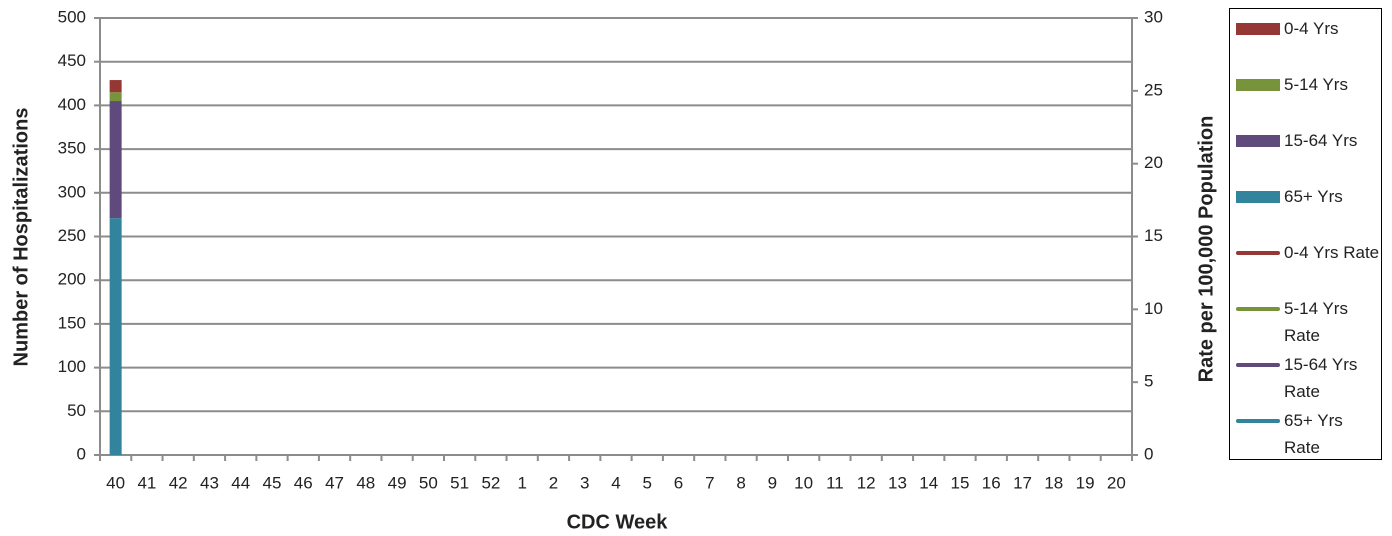 Image resolution: width=1392 pixels, height=536 pixels. Describe the element at coordinates (72, 148) in the screenshot. I see `y-tick-label: 350` at that location.